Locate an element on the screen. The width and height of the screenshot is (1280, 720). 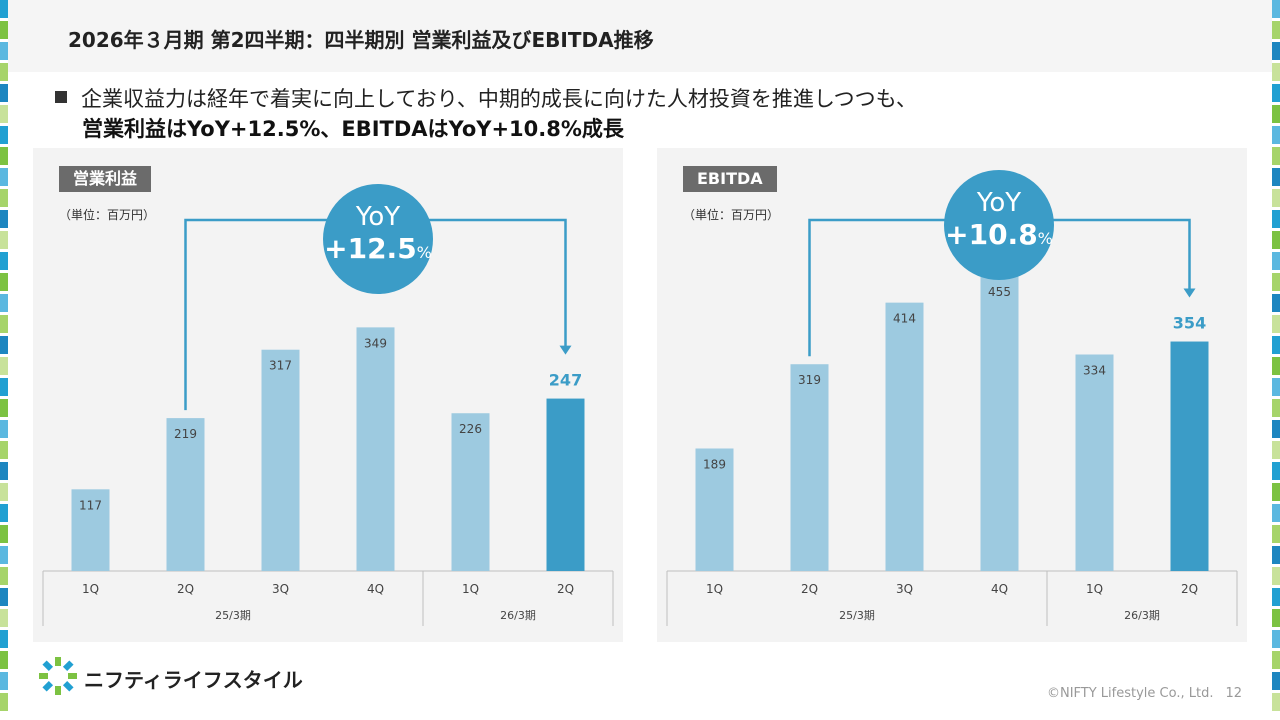
summary-line-1: 企業収益力は経年で着実に向上しており、中期的成長に向けた人材投資を推進しつつも、 is located at coordinates (486, 99).